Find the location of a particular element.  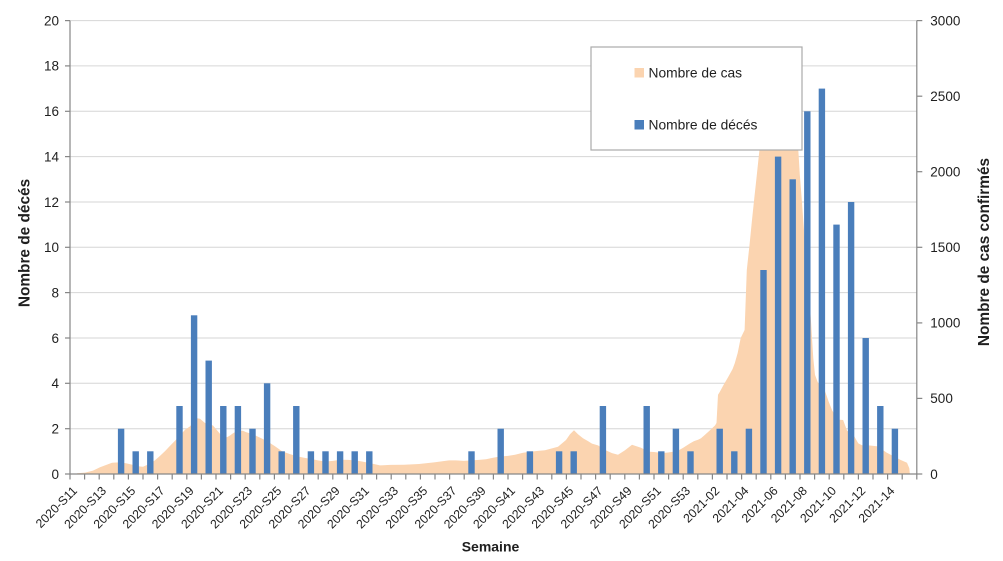

svg-text: Nombre de cas confirmés is located at coordinates (984, 252).